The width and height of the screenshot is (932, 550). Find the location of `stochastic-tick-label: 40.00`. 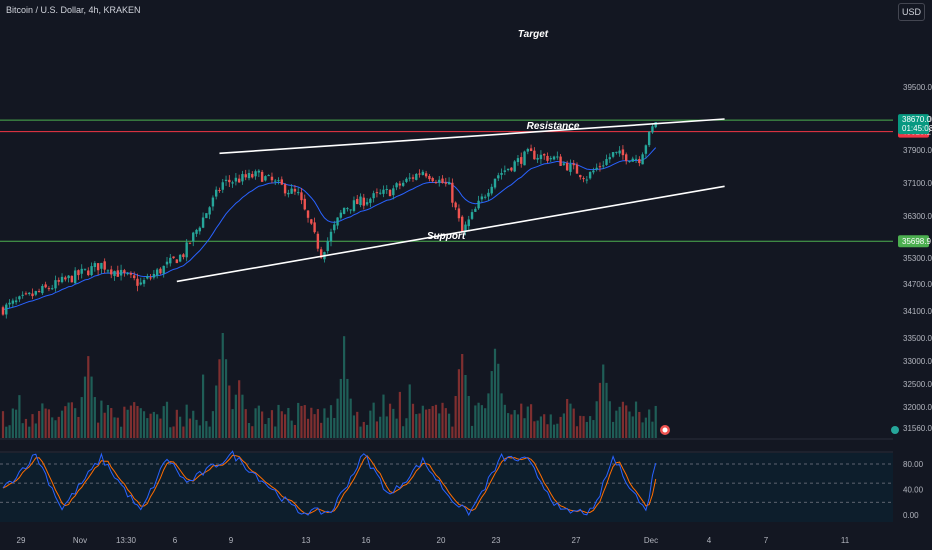

stochastic-tick-label: 40.00 is located at coordinates (913, 490).